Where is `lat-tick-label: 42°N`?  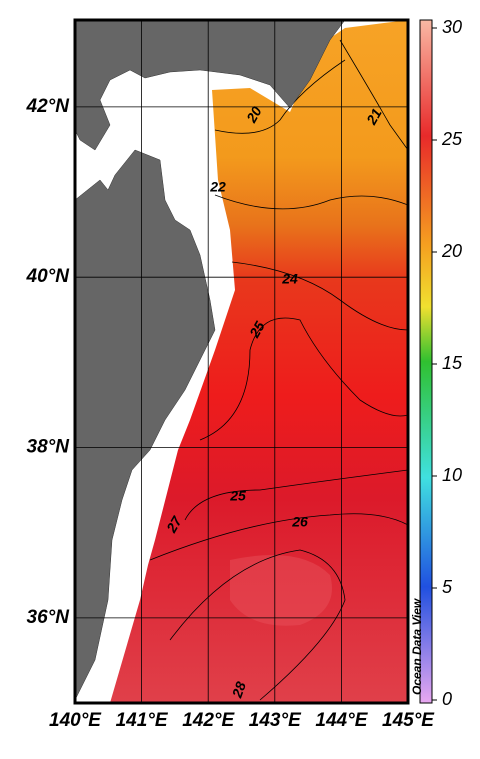
lat-tick-label: 42°N is located at coordinates (48, 106).